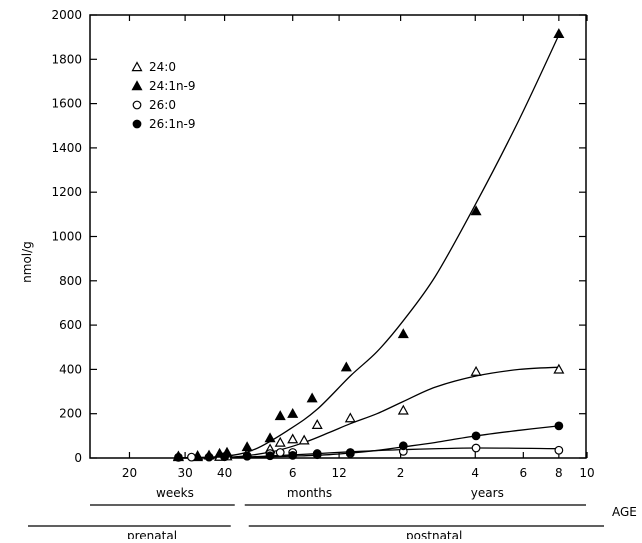 The image size is (642, 543). Describe the element at coordinates (172, 124) in the screenshot. I see `legend-label-26-1n-9: 26:1n-9` at that location.